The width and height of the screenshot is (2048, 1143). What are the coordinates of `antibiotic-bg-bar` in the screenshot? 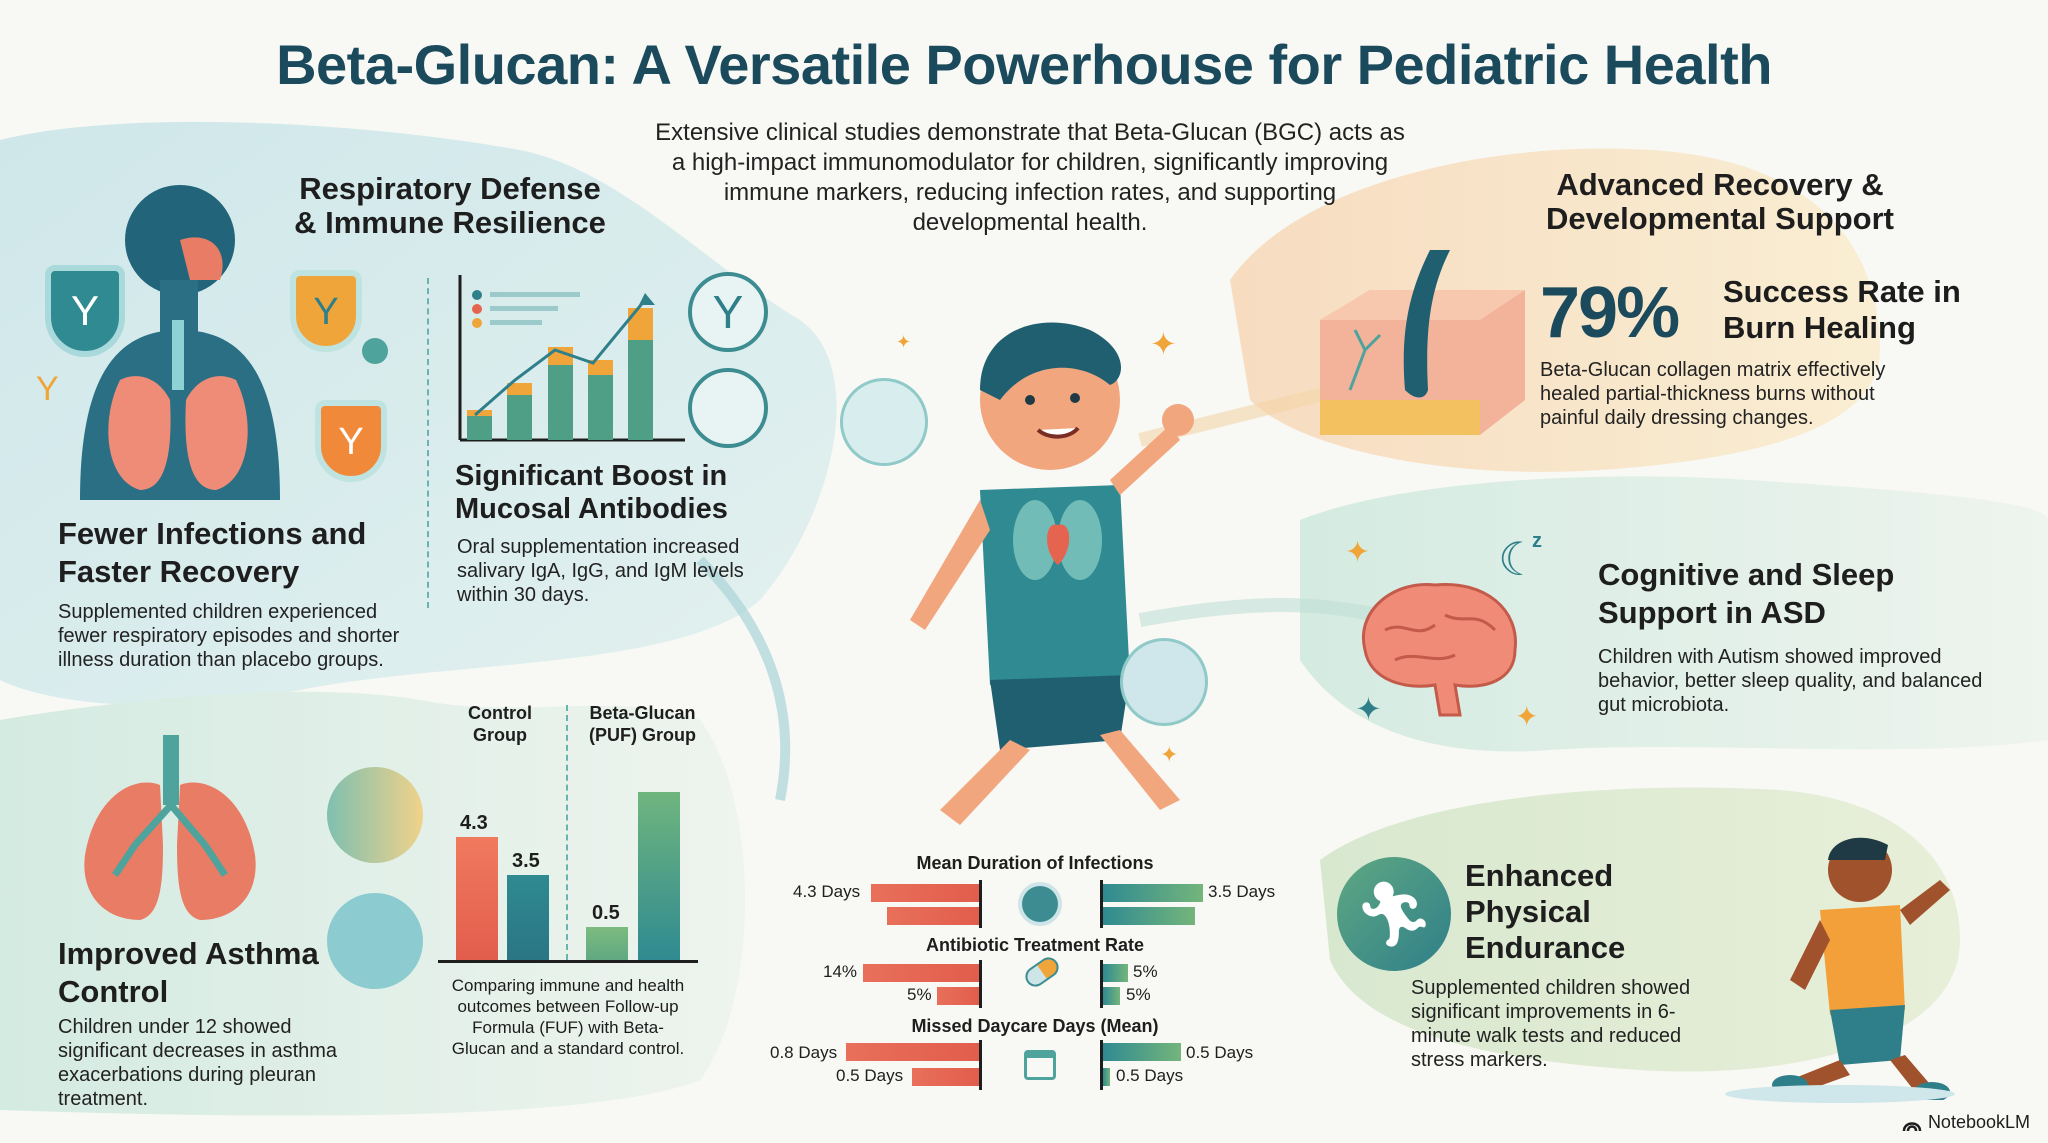 It's located at (1115, 973).